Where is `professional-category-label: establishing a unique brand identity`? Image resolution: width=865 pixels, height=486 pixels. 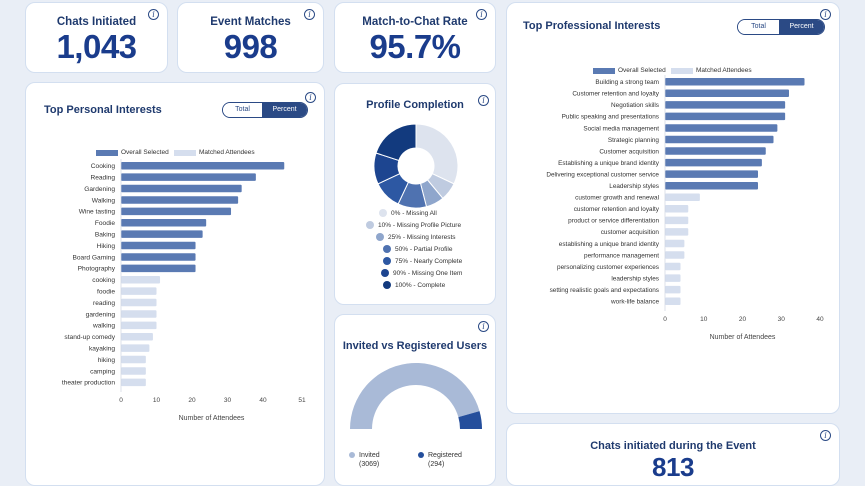
professional-category-label: establishing a unique brand identity is located at coordinates (609, 244).